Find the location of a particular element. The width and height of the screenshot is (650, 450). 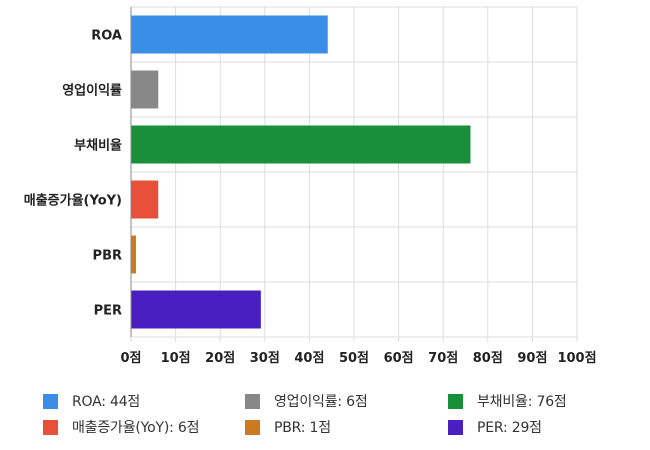

legend-item-pbr: PBR: 1점 is located at coordinates (288, 427).